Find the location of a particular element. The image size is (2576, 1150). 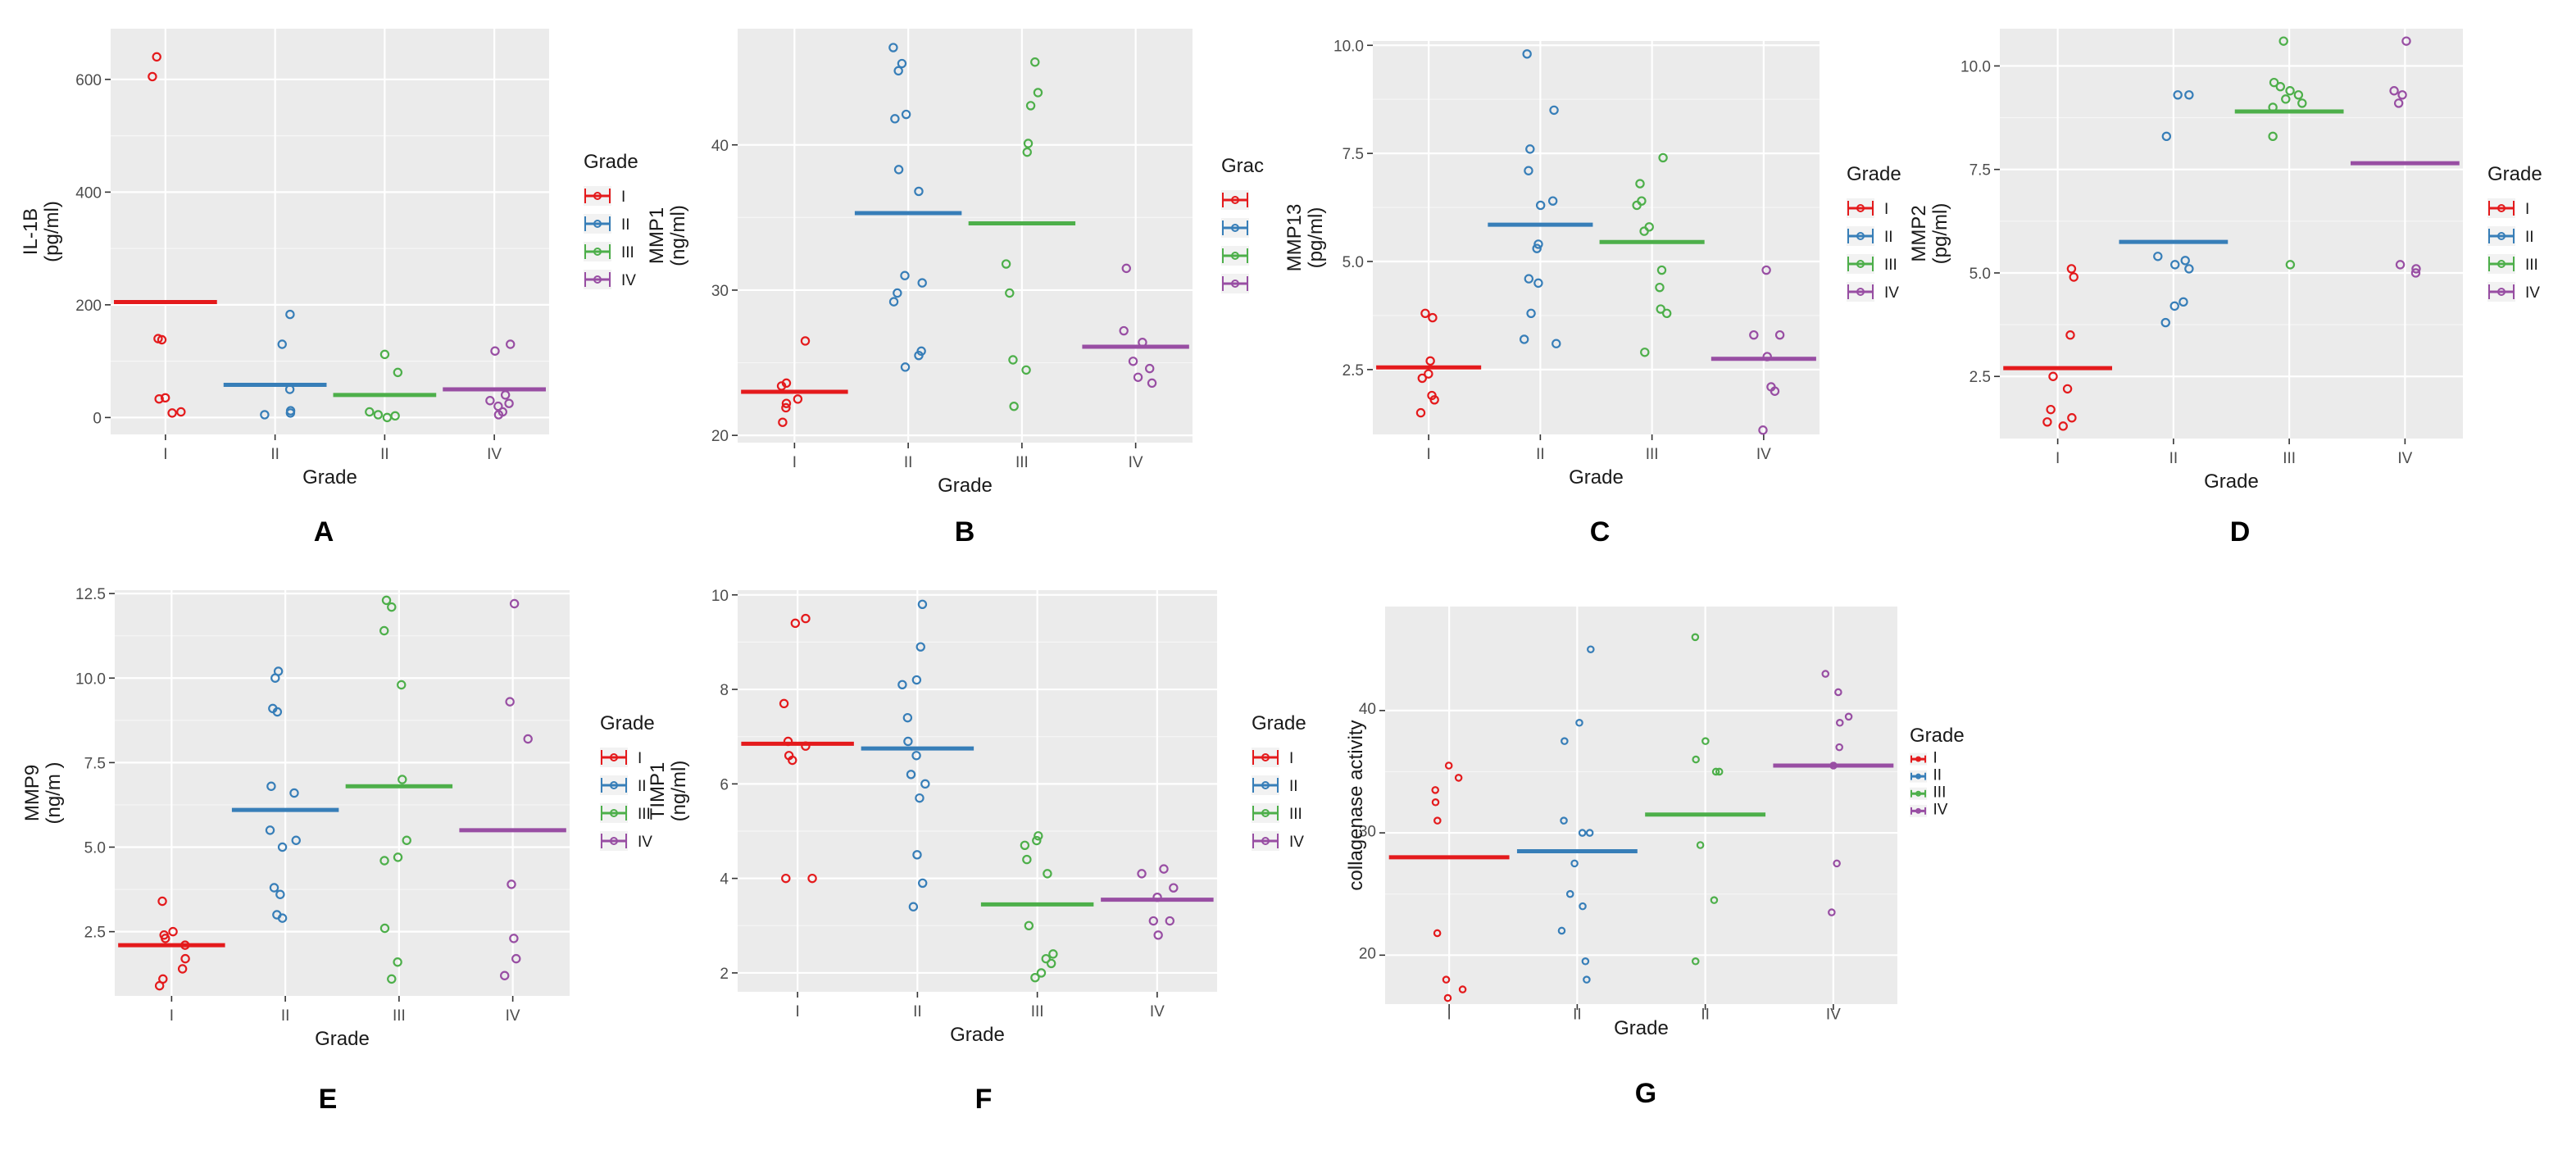

y-axis-title: TIMP1 is located at coordinates (658, 791).